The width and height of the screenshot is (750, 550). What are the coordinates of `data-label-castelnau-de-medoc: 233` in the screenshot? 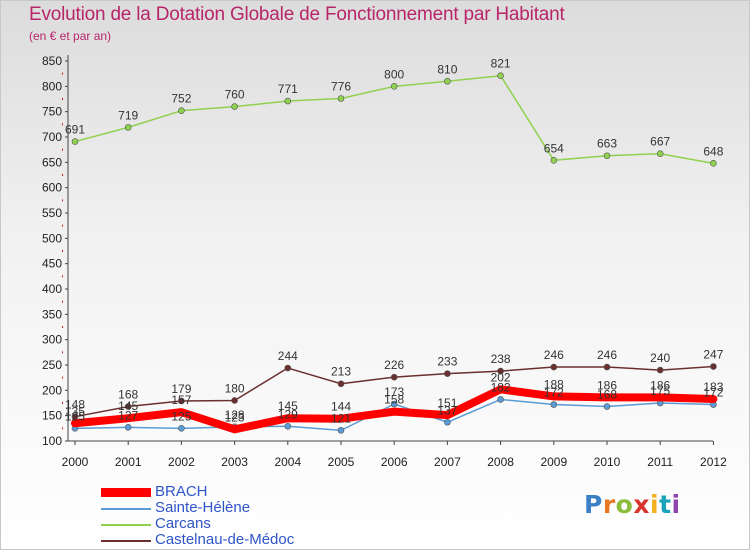 It's located at (447, 362).